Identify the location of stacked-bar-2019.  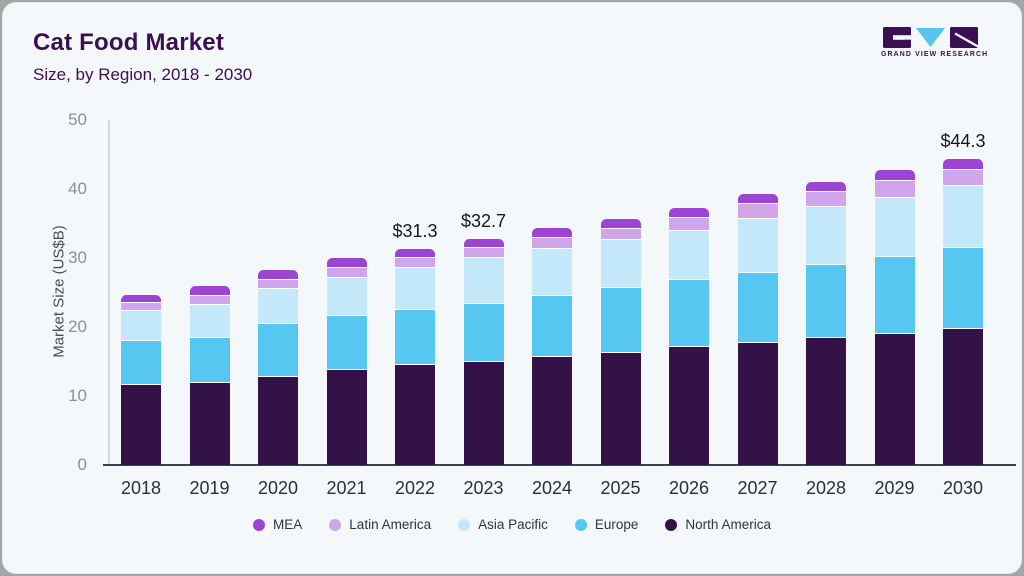
(209, 375).